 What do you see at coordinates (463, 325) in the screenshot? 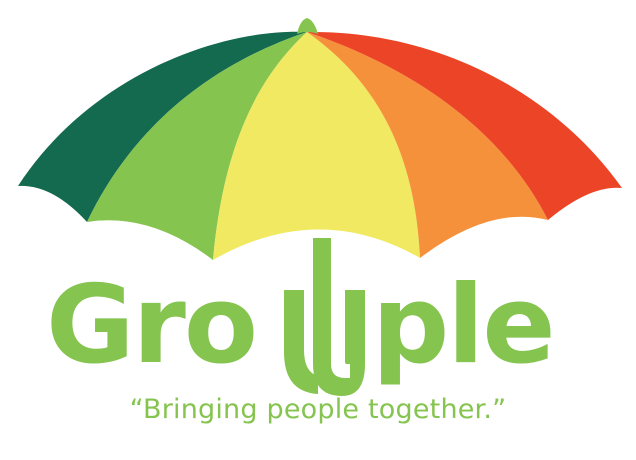
I see `wordmark-text-right: ple` at bounding box center [463, 325].